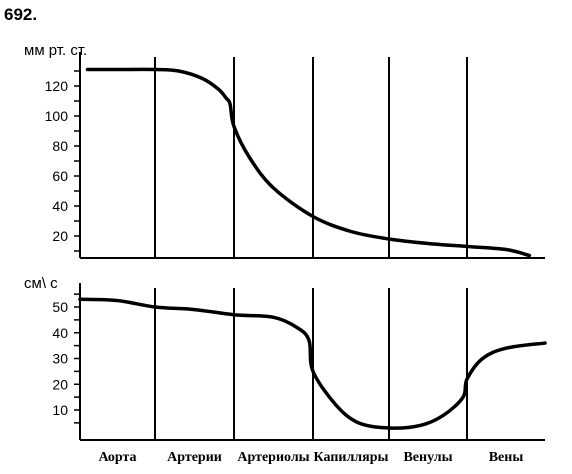 The height and width of the screenshot is (474, 572). What do you see at coordinates (57, 116) in the screenshot?
I see `pressure-tick-label: 100` at bounding box center [57, 116].